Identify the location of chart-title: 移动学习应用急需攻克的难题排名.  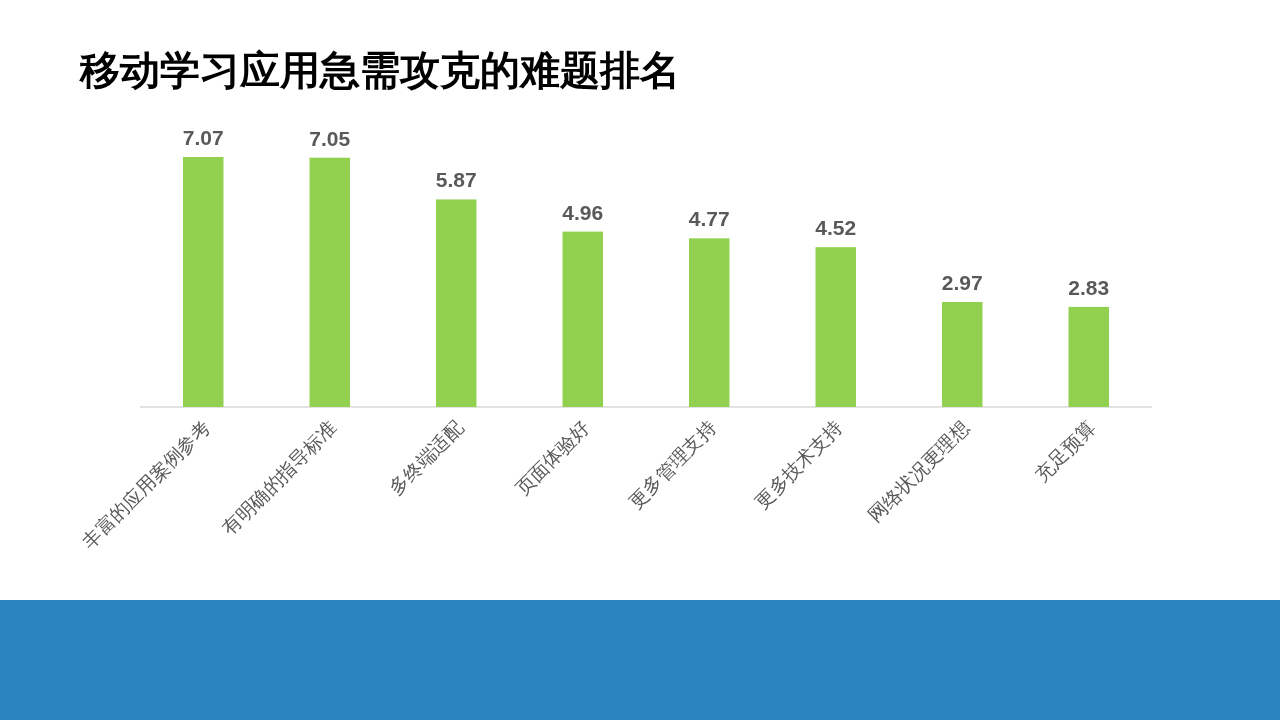
(379, 70).